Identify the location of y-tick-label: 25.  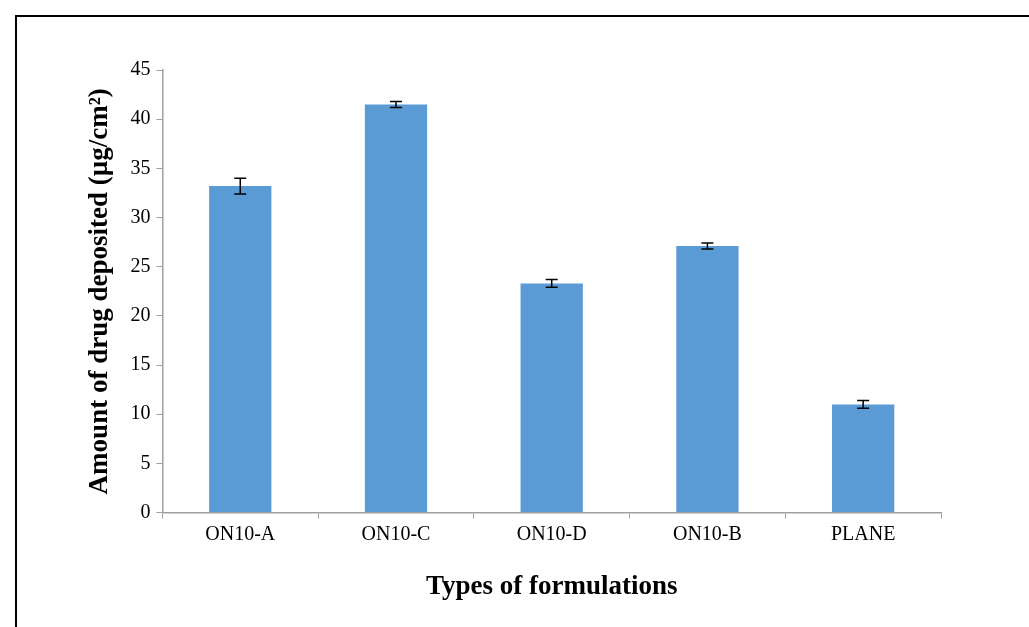
(140, 264).